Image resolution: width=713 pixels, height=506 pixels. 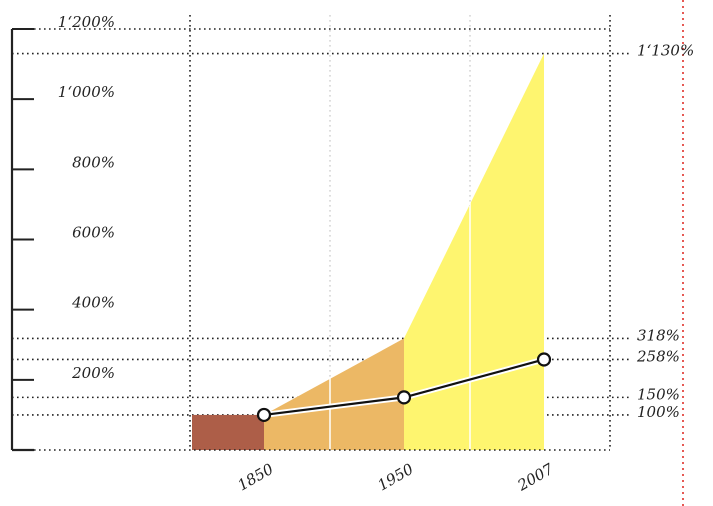 What do you see at coordinates (658, 356) in the screenshot?
I see `y2-tick-label: 258%` at bounding box center [658, 356].